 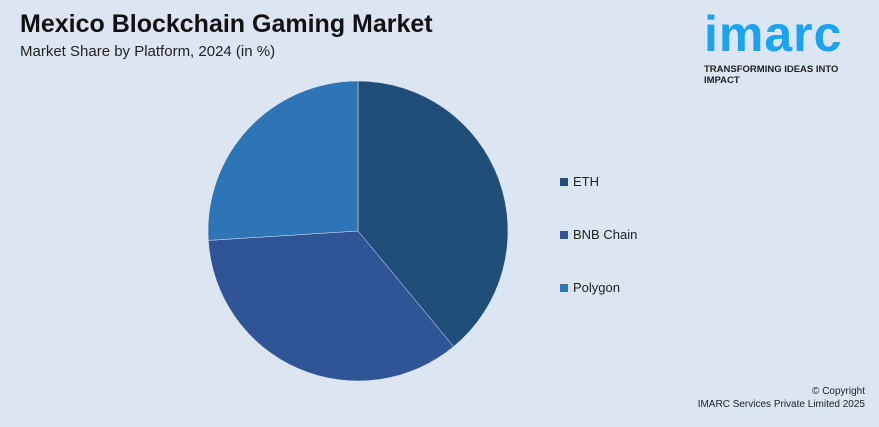 I want to click on legend-item-bnb-chain: BNB Chain, so click(x=598, y=234).